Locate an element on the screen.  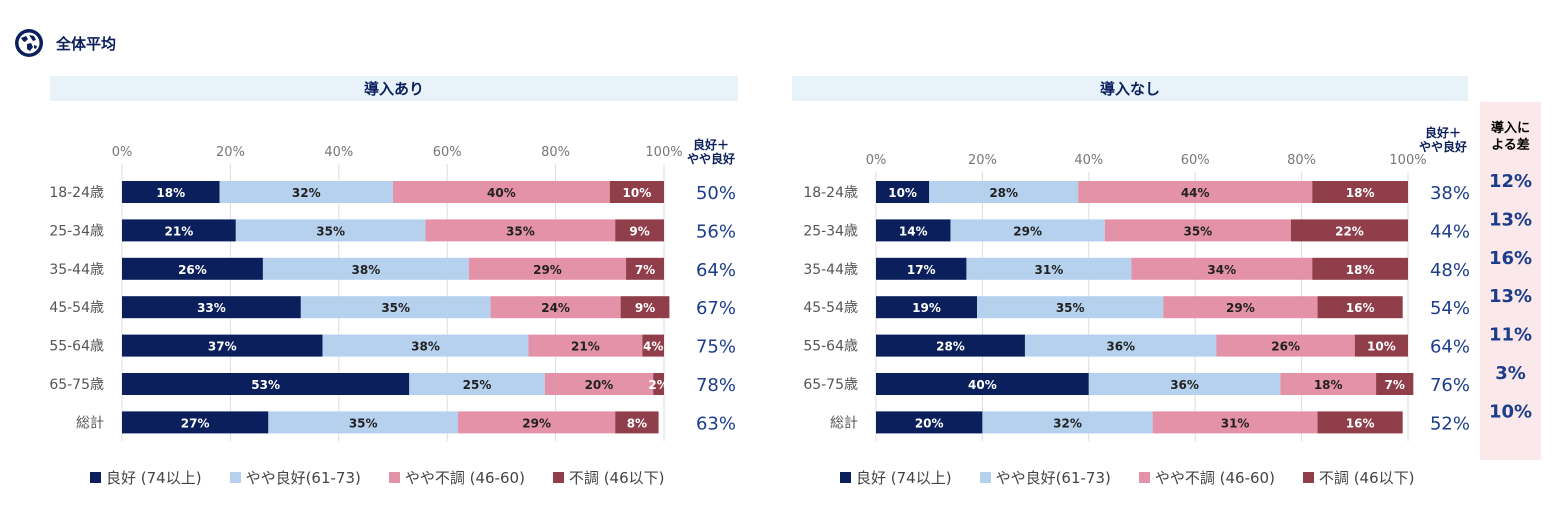
difference-value: 13% is located at coordinates (1510, 296).